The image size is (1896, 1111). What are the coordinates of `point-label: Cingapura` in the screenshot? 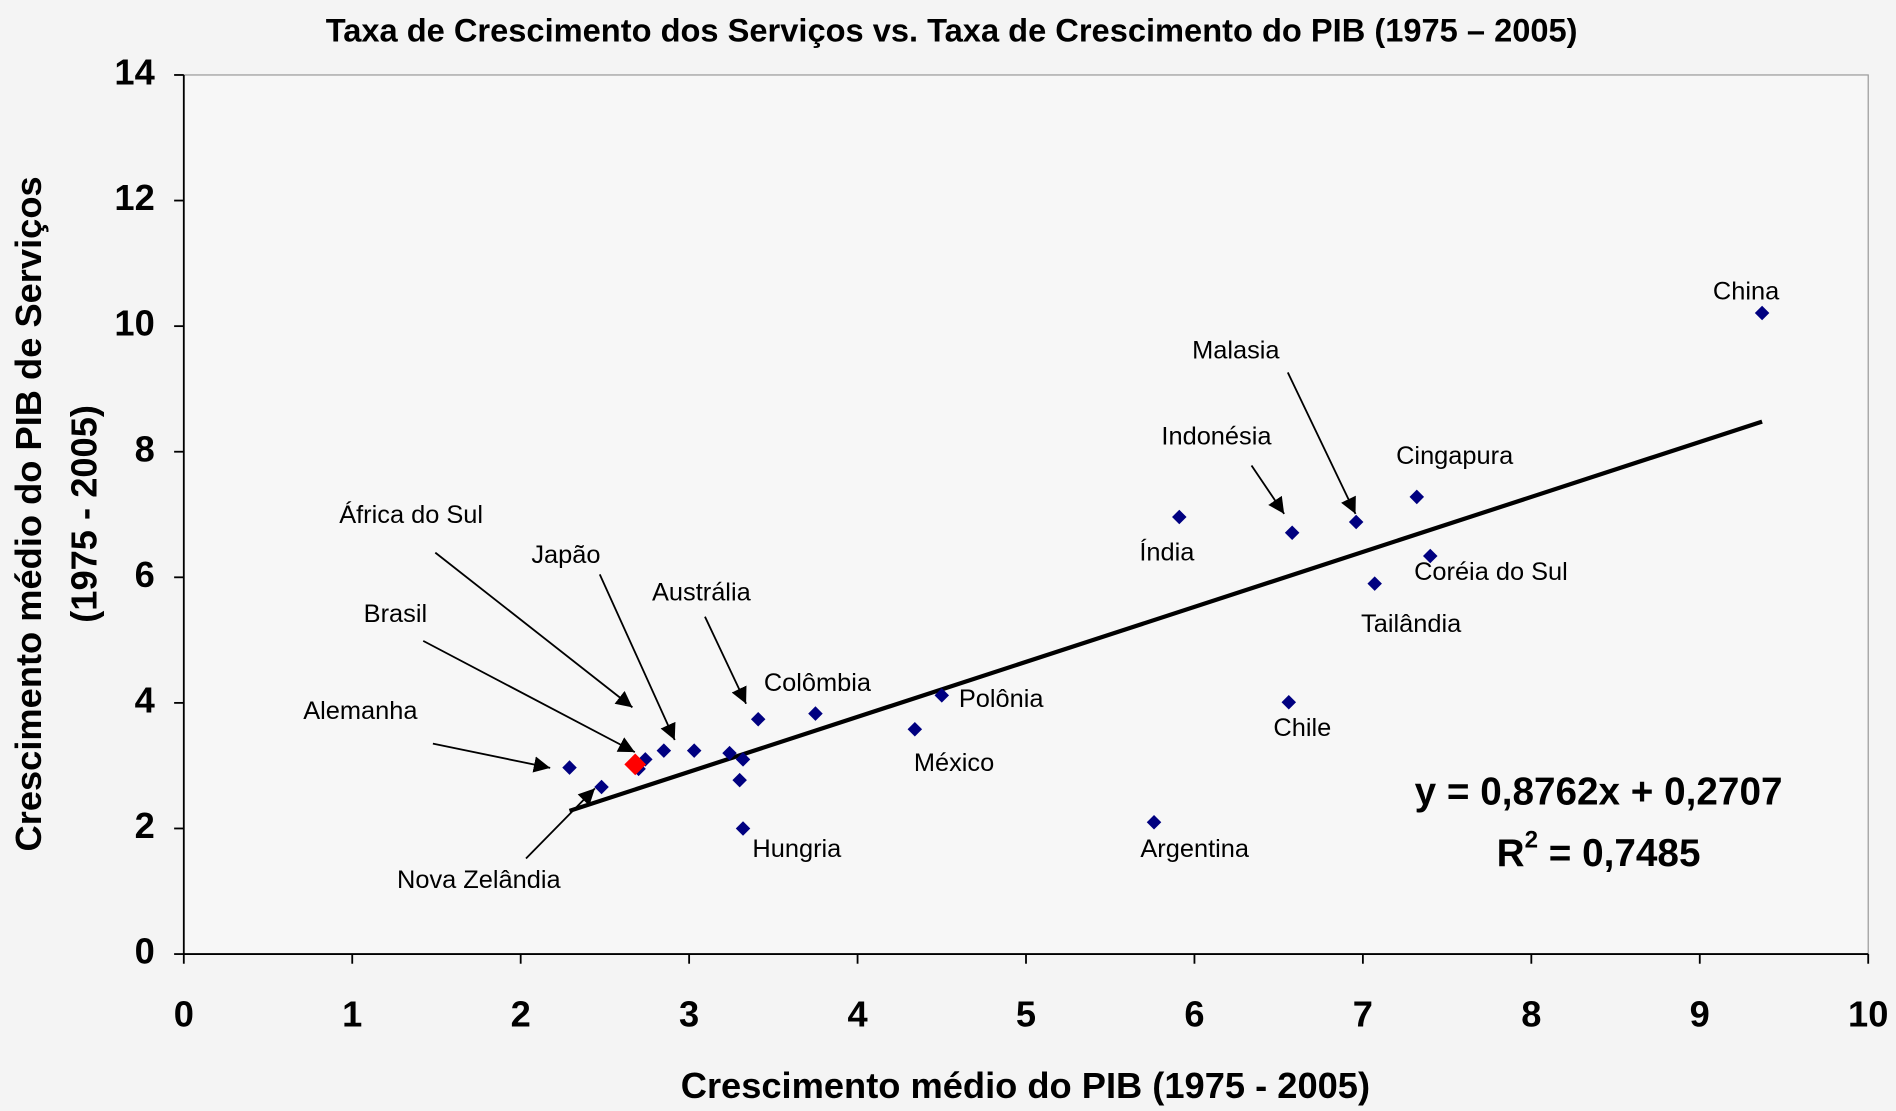 It's located at (1455, 456).